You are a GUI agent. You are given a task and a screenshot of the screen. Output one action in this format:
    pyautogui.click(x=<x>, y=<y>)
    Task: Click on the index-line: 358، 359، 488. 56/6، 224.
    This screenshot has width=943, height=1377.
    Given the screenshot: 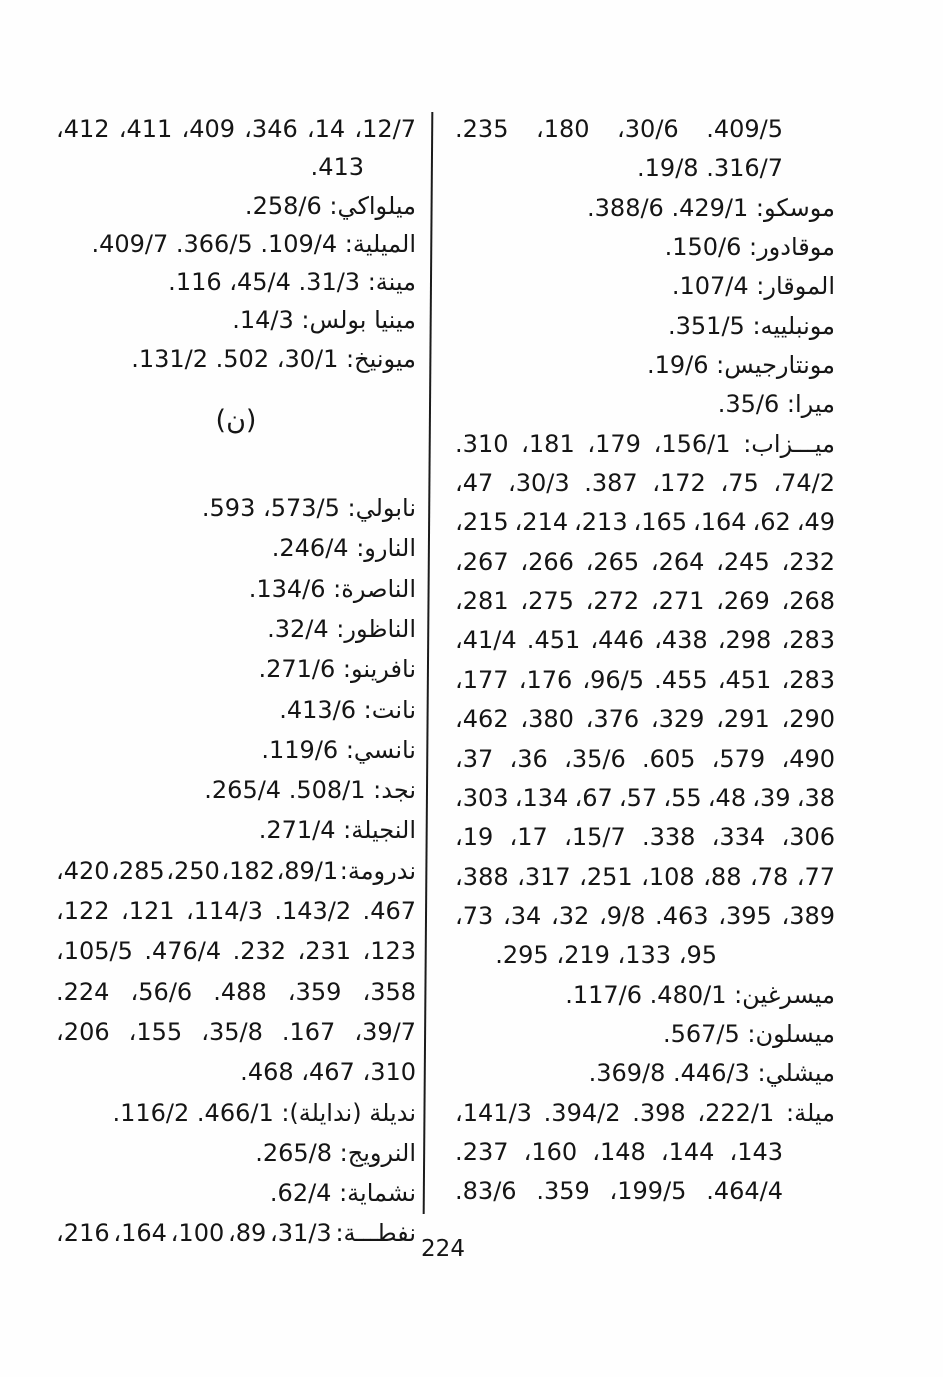 What is the action you would take?
    pyautogui.click(x=236, y=992)
    